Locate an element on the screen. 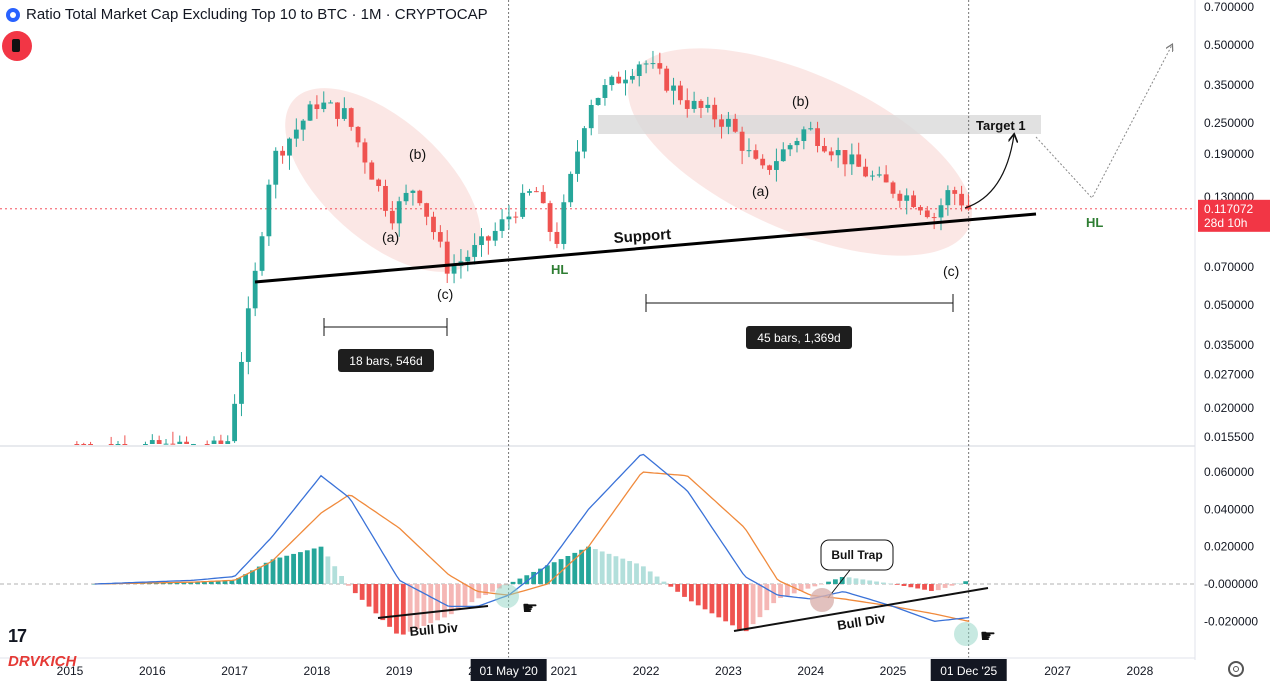  macd-tick-label: 0.040000 is located at coordinates (1229, 509).